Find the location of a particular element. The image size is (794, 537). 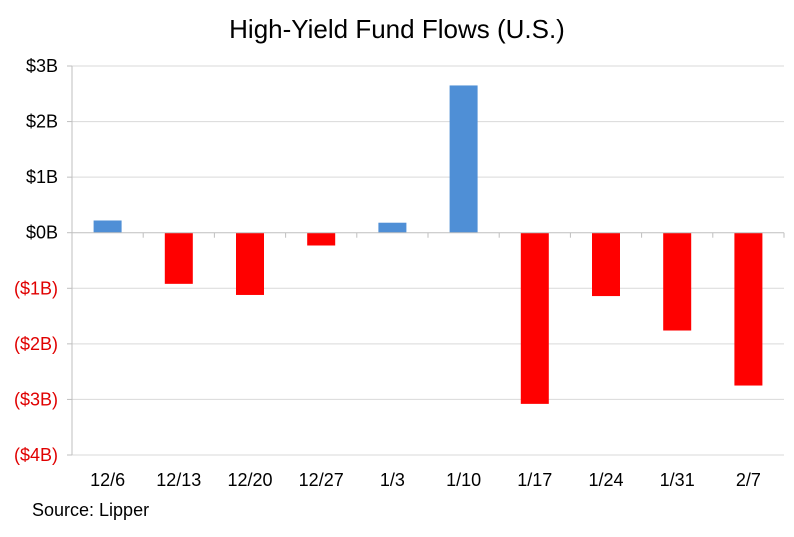

x-tick-label: 1/31 is located at coordinates (677, 480).